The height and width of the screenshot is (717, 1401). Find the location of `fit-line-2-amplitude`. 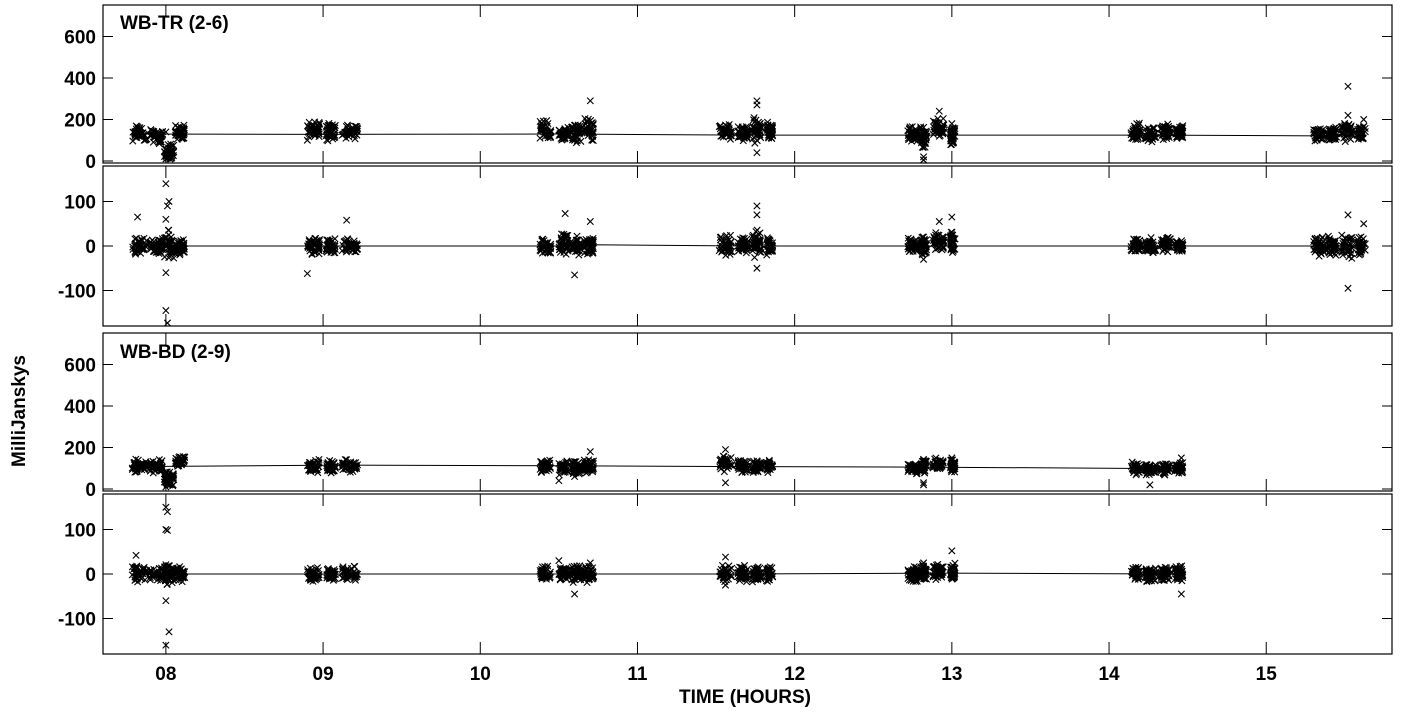

fit-line-2-amplitude is located at coordinates (657, 467).